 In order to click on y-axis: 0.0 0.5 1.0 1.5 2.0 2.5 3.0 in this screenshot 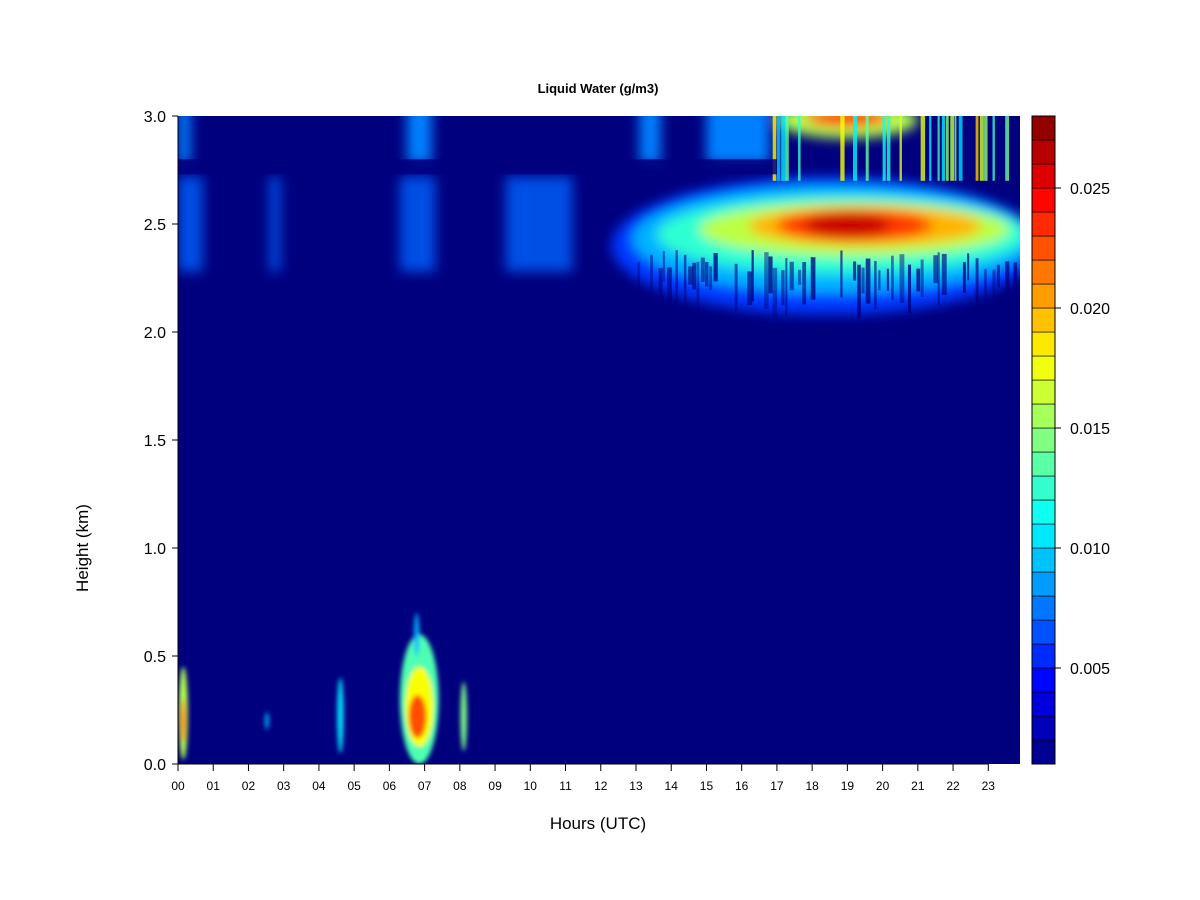, I will do `click(161, 441)`.